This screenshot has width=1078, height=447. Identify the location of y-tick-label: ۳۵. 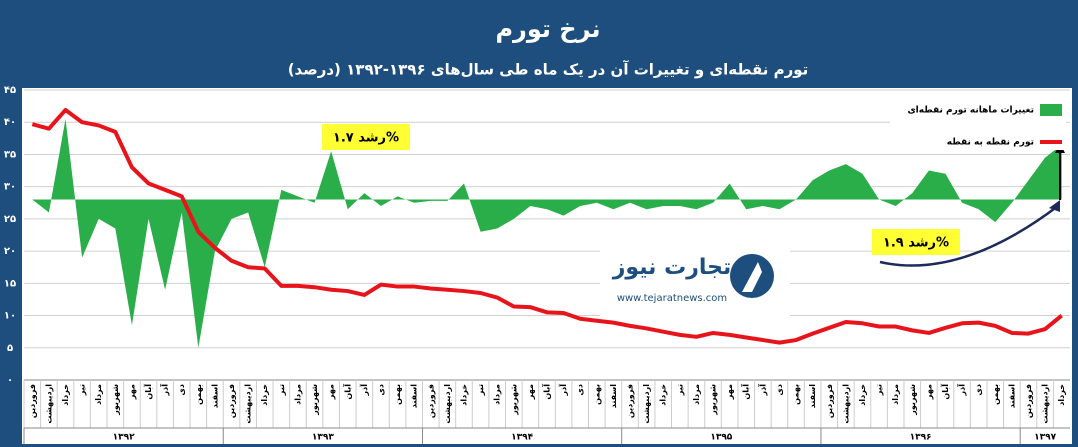
(10, 154).